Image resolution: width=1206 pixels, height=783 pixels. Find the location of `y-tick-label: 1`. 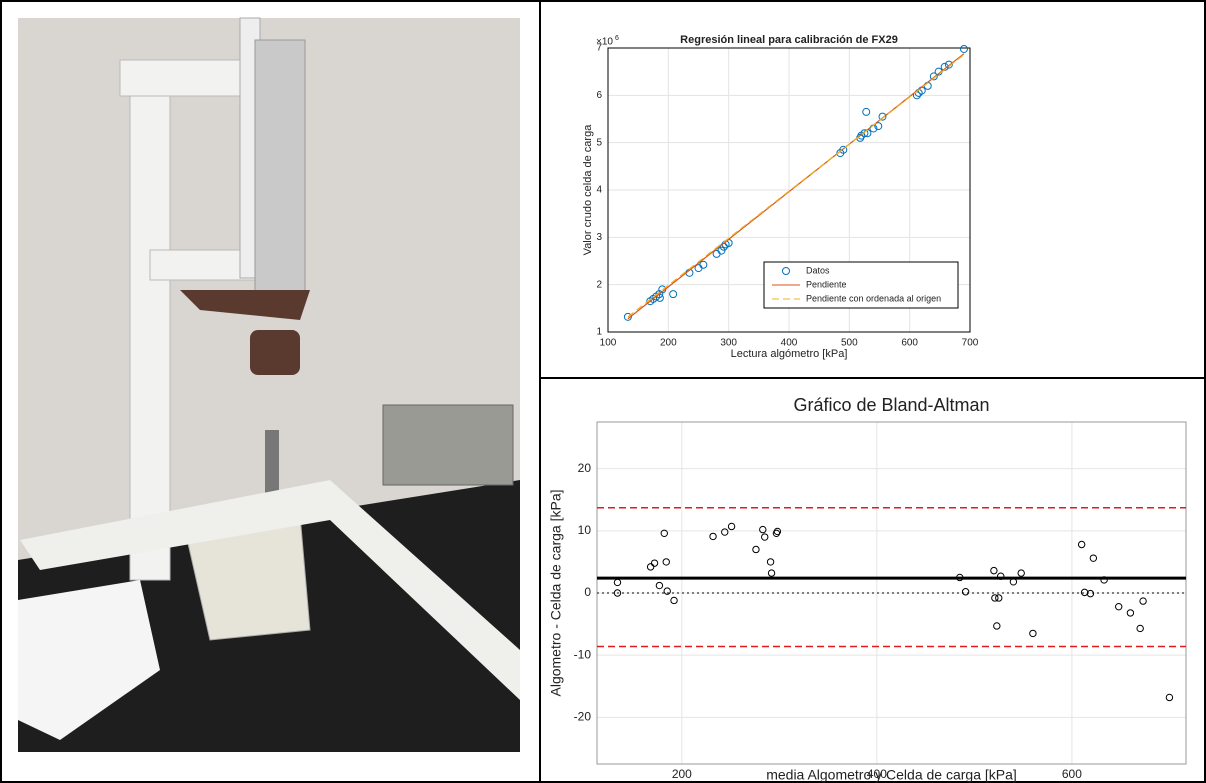

y-tick-label: 1 is located at coordinates (599, 332).